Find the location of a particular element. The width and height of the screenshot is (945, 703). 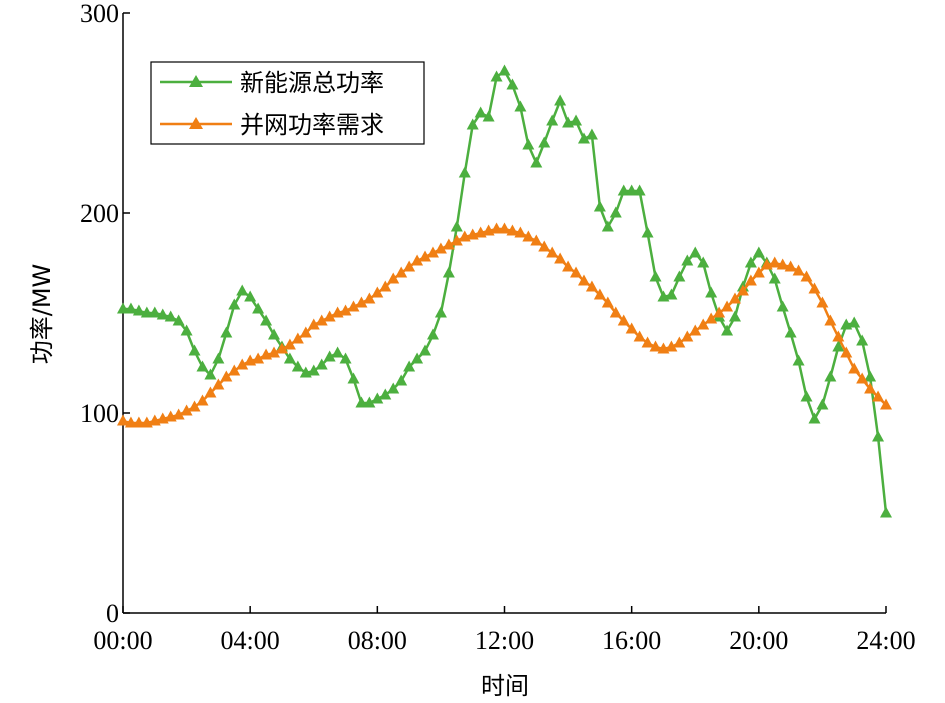

legend-item-grid-demand: 并网功率需求 is located at coordinates (272, 125).